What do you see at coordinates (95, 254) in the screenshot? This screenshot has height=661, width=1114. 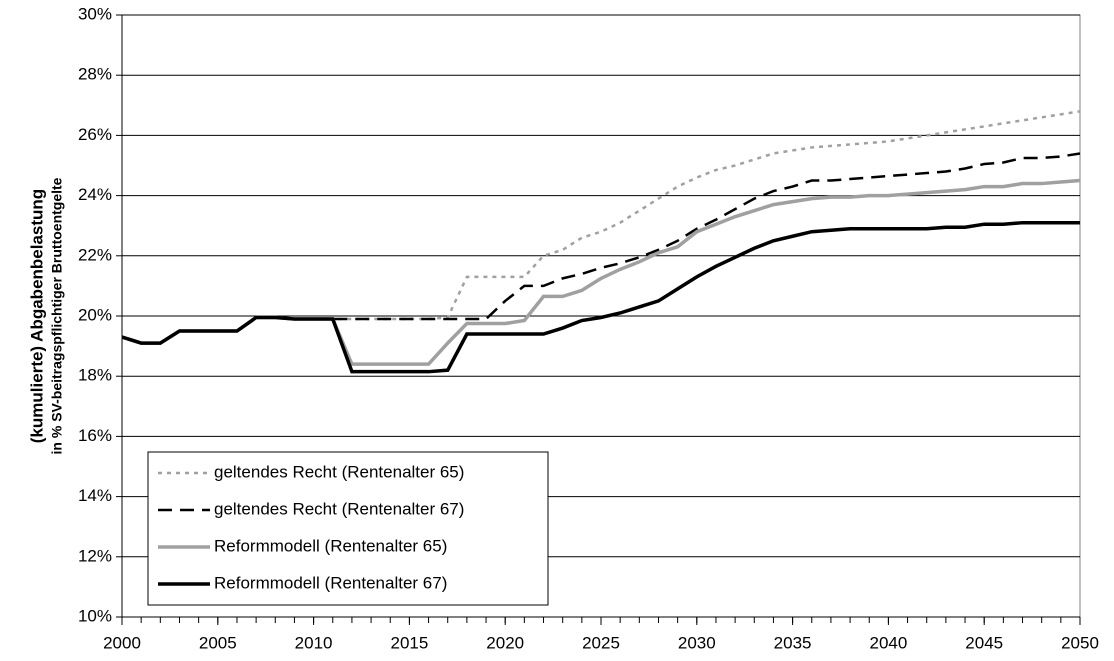 I see `y-tick-label: 22%` at bounding box center [95, 254].